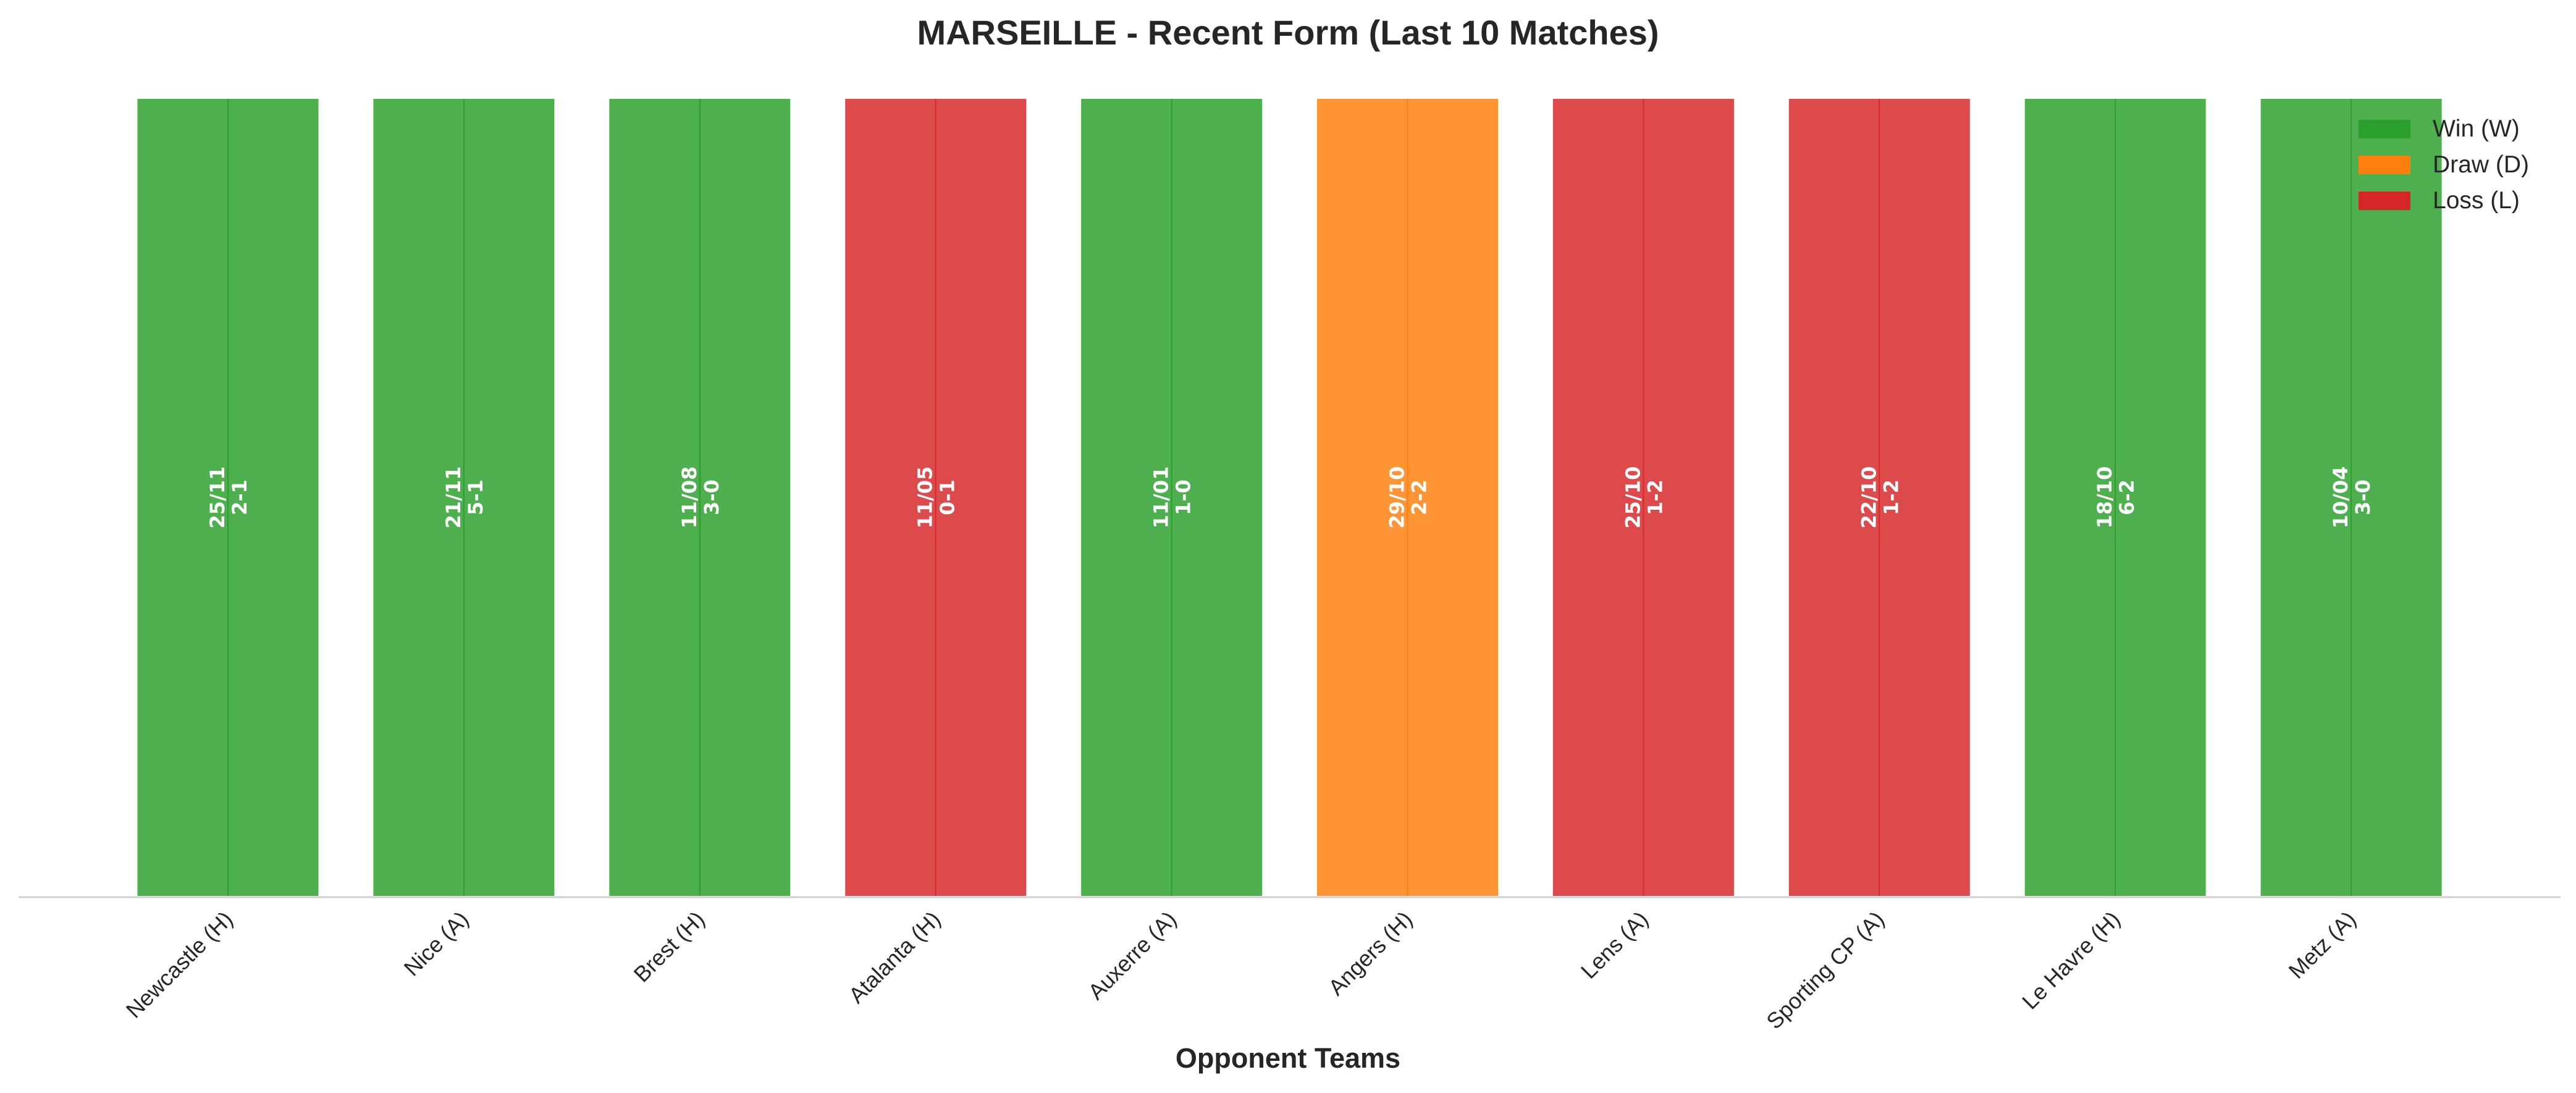 The image size is (2576, 1093). I want to click on bar-date-1: 25/11, so click(217, 498).